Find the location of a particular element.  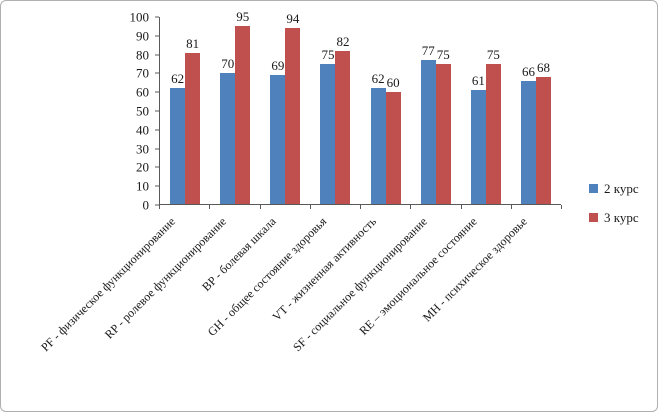

y-tick-label: 100 is located at coordinates (139, 17).